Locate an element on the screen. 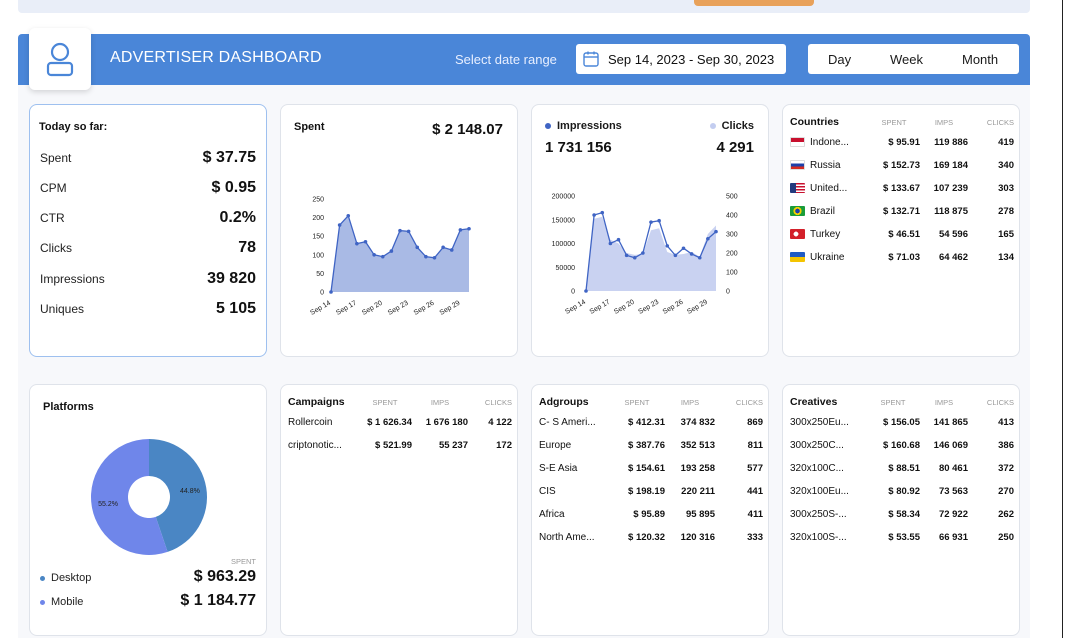  platform-row-desktop: Desktop $ 963.29 is located at coordinates (148, 577).